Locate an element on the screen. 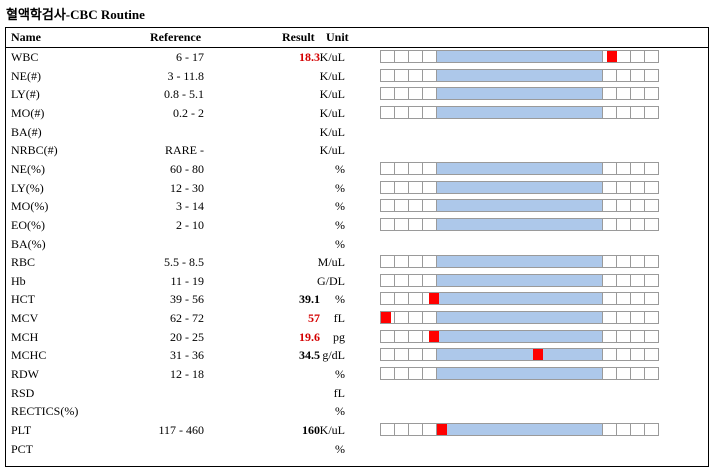 This screenshot has width=712, height=470. reference-range: 12 - 18 is located at coordinates (187, 374).